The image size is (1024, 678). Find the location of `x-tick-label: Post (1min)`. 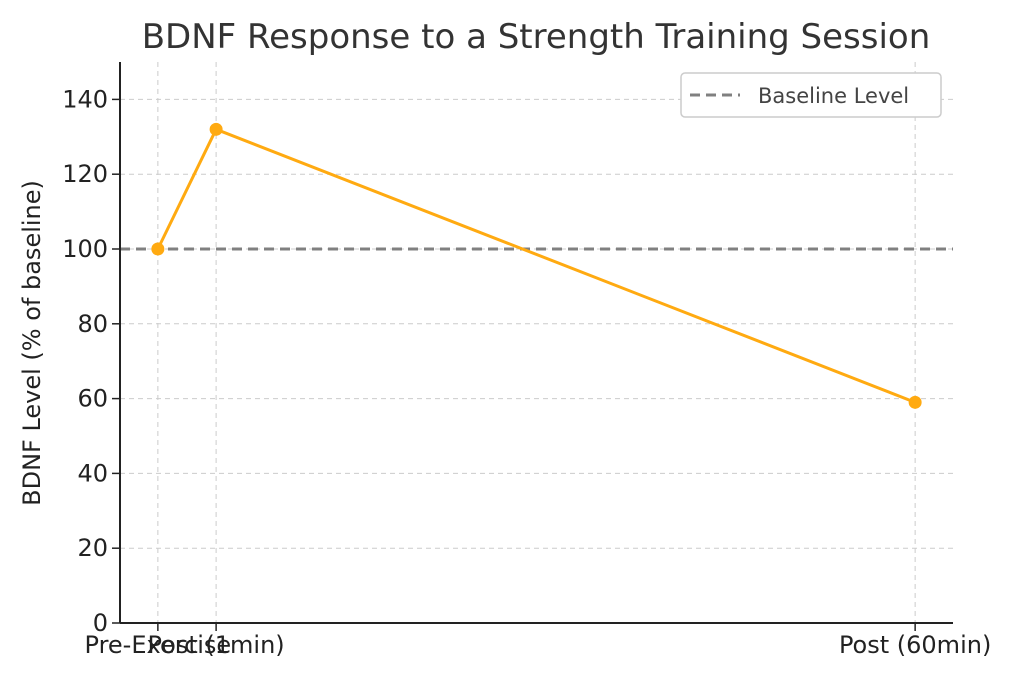

x-tick-label: Post (1min) is located at coordinates (216, 645).